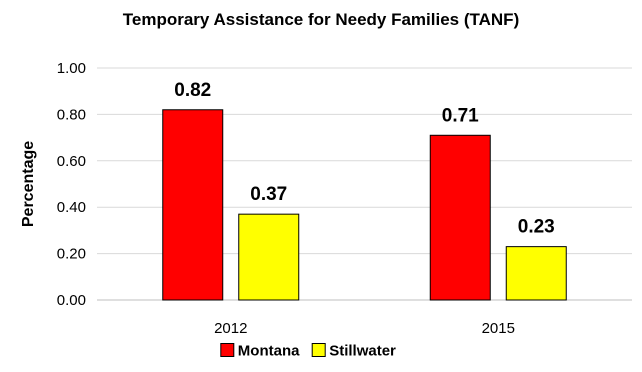 The width and height of the screenshot is (642, 372). What do you see at coordinates (71, 184) in the screenshot?
I see `y-axis-ticks: 0.00 0.20 0.40 0.60 0.80 1.00` at bounding box center [71, 184].